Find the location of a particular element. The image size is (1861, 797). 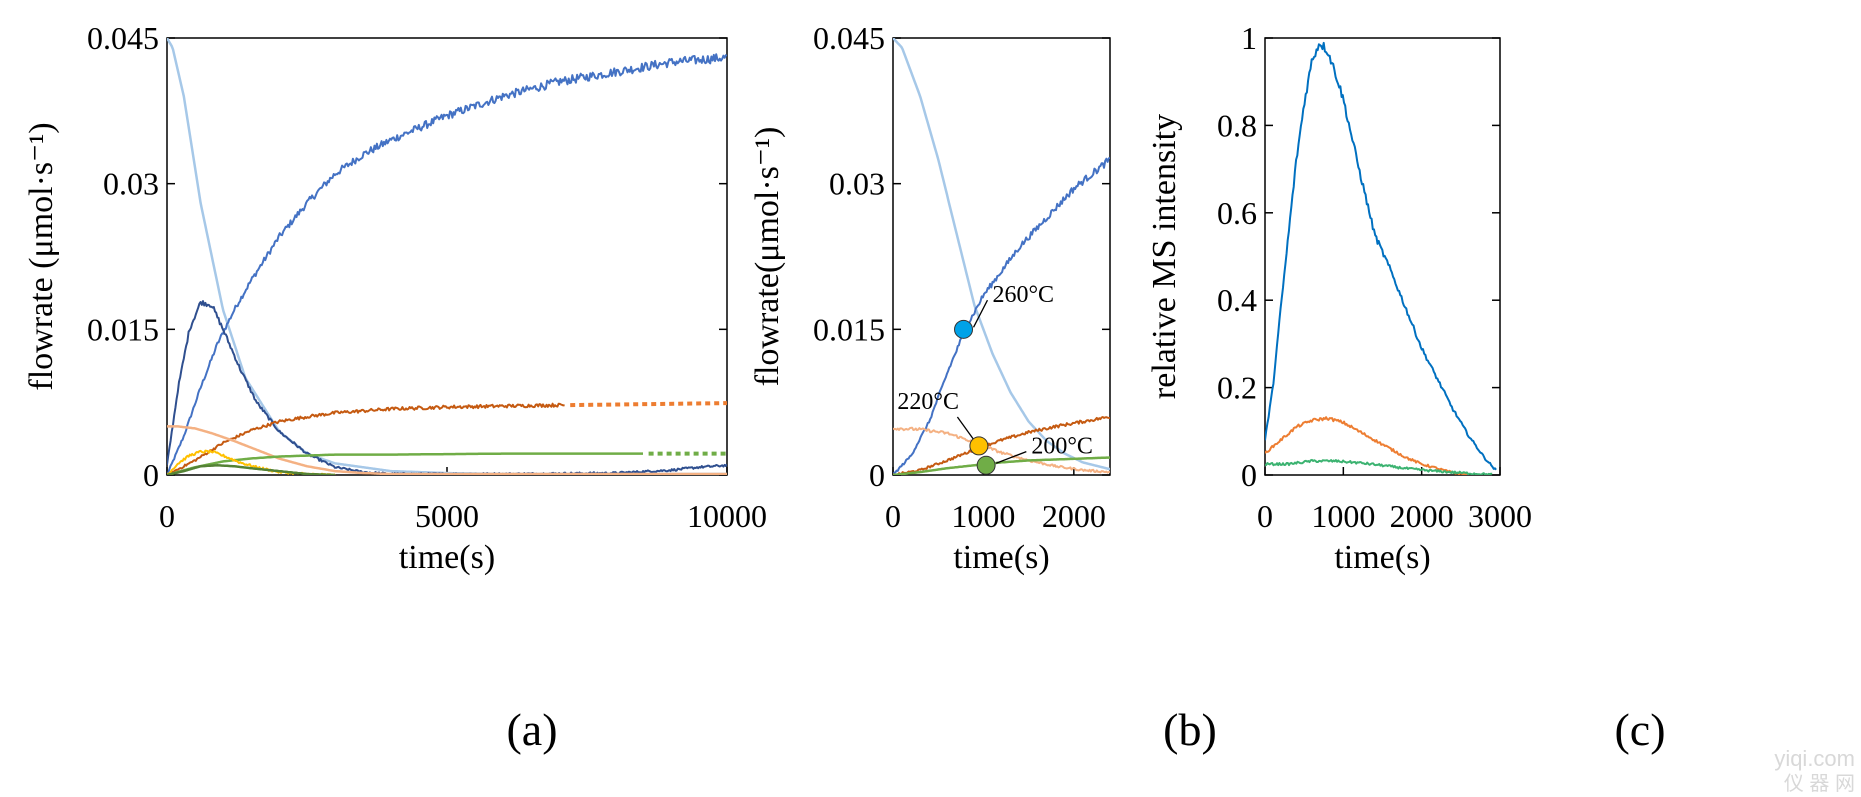

x-tick-label: 5000 is located at coordinates (447, 516).